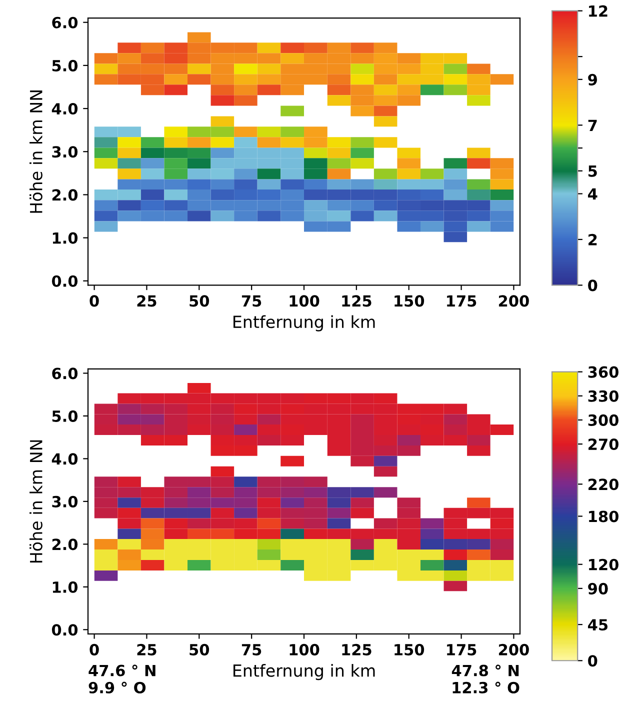  I want to click on color-bar-label: 180, so click(603, 516).